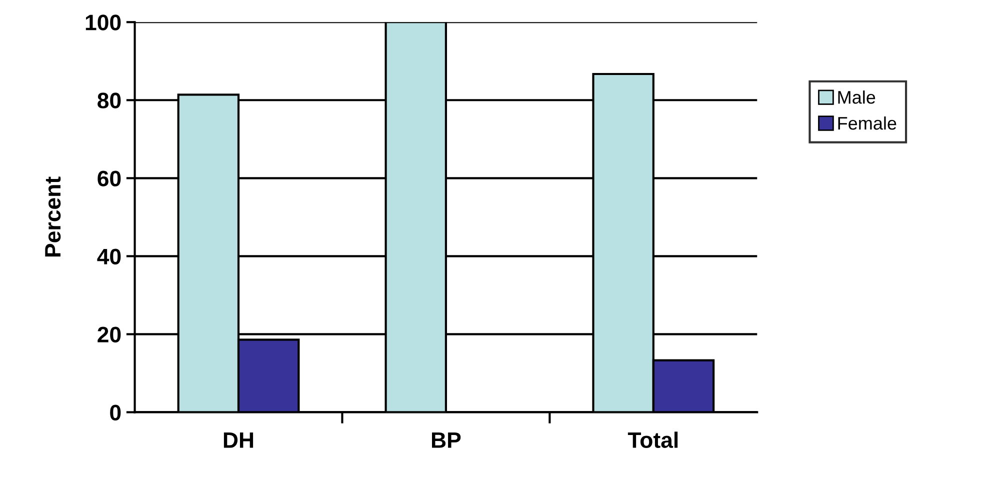 The width and height of the screenshot is (991, 481). Describe the element at coordinates (109, 100) in the screenshot. I see `y-tick-label: 80` at that location.